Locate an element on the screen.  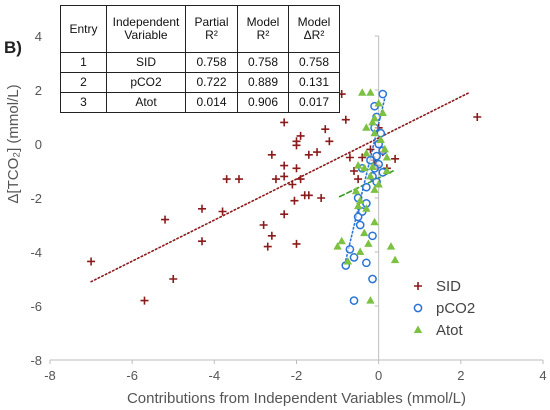
legend-box is located at coordinates (451, 303).